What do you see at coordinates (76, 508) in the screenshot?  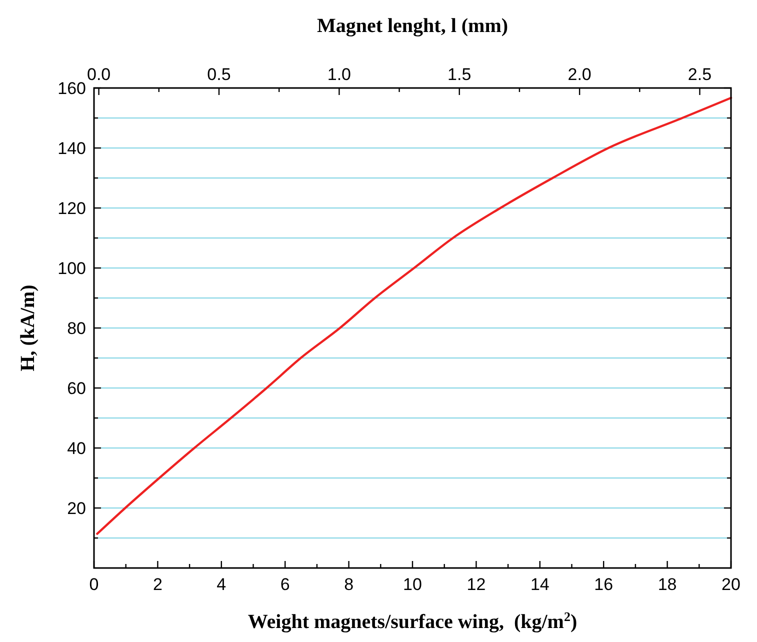 I see `y-tick-label: 20` at bounding box center [76, 508].